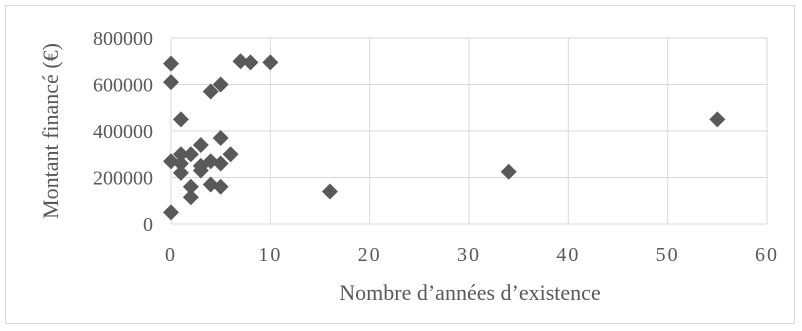  I want to click on x-tick-label: 40, so click(568, 255).